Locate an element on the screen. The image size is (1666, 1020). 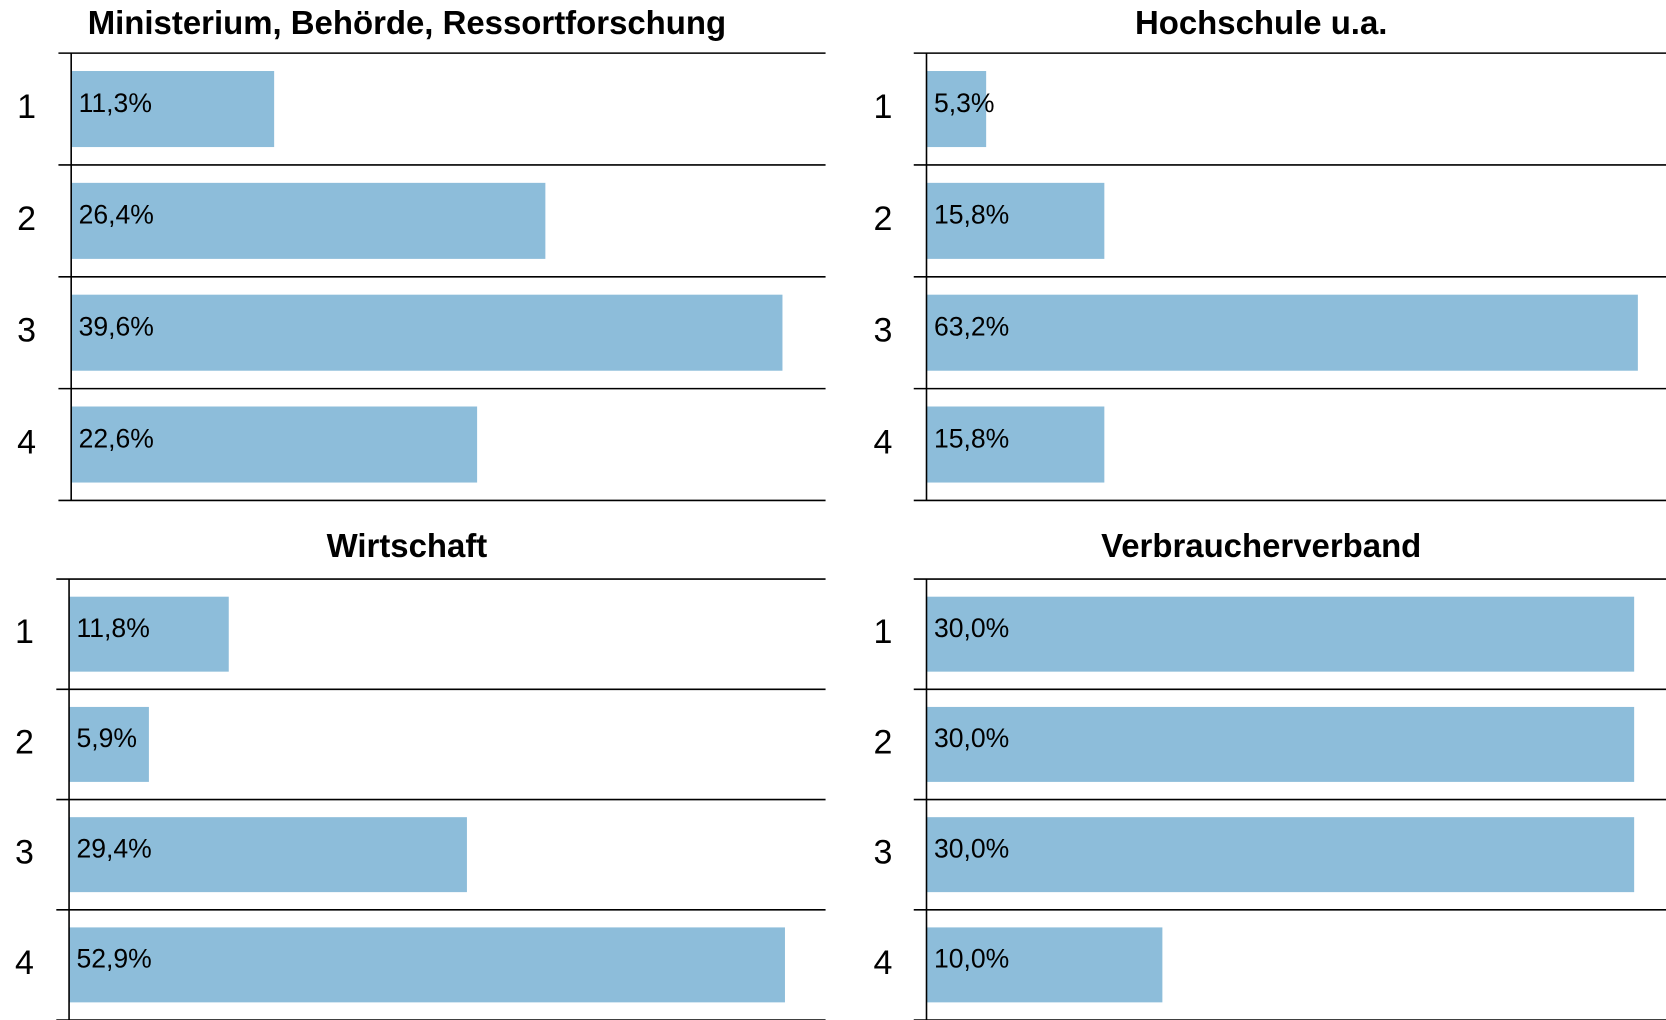
value-label: 39,6% is located at coordinates (116, 326).